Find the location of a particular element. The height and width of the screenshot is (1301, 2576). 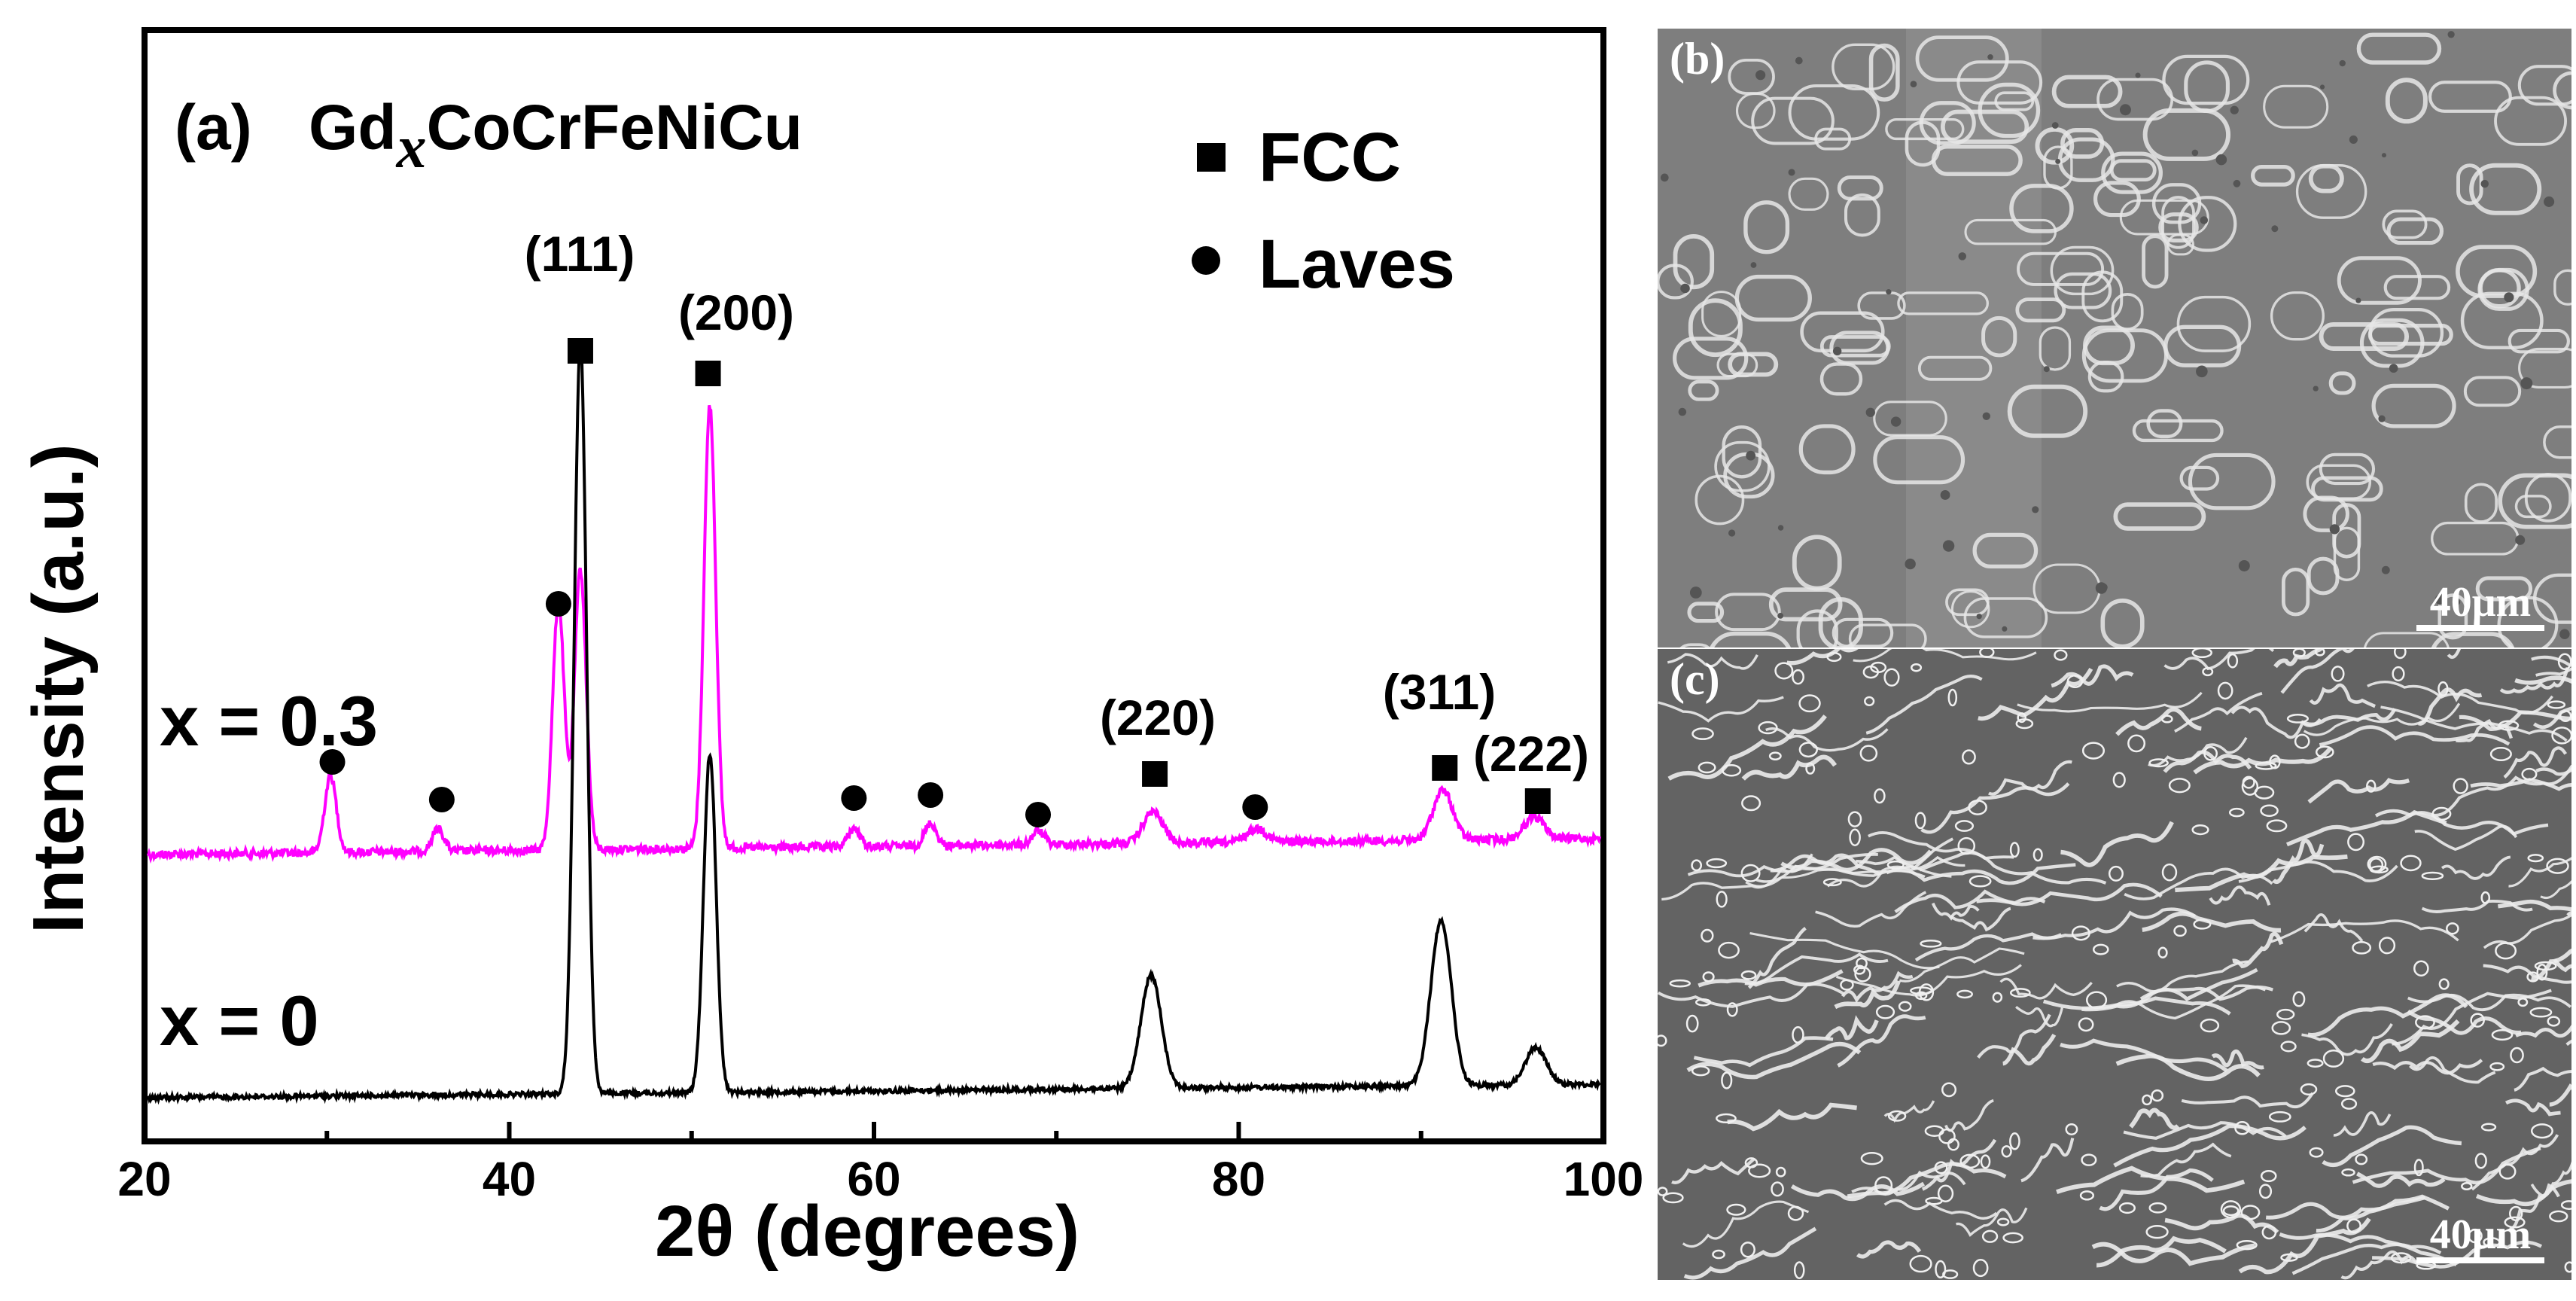

legend-laves-marker is located at coordinates (1206, 260).